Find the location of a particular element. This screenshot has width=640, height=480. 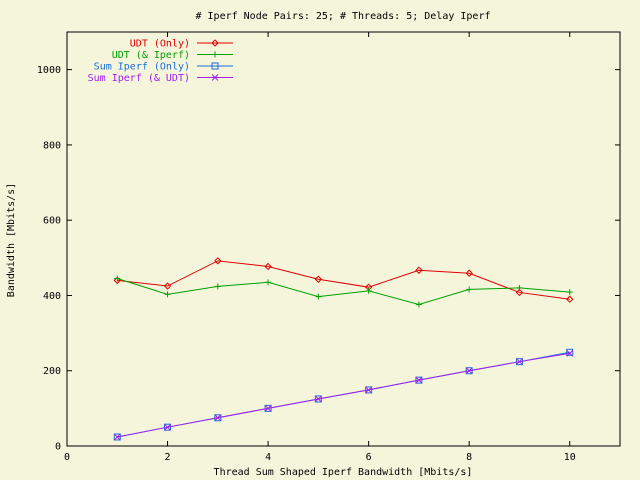

legend-label: Sum Iperf (Only) is located at coordinates (142, 67).